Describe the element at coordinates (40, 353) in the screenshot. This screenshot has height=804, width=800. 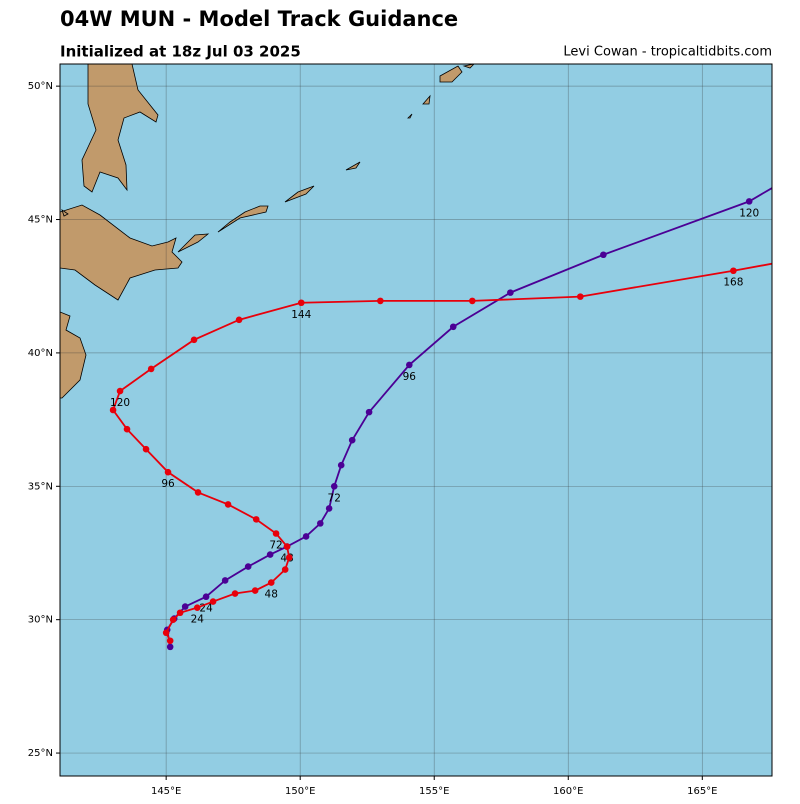
I see `y-tick-label: 40°N` at that location.